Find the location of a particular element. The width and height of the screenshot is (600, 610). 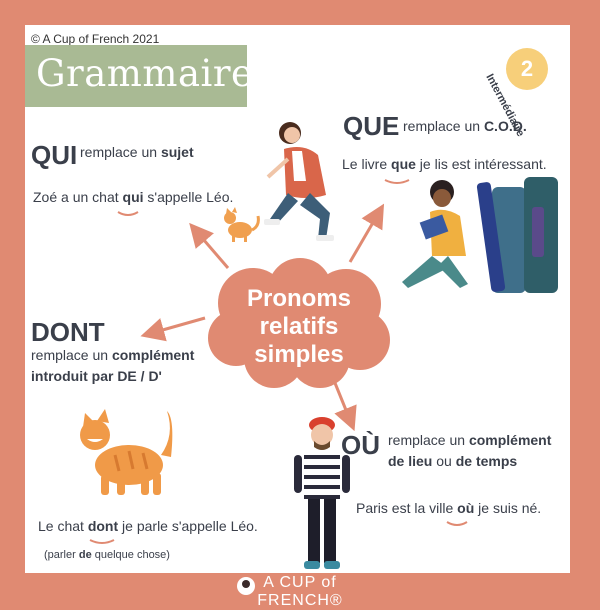

dont-title: DONT is located at coordinates (68, 332).